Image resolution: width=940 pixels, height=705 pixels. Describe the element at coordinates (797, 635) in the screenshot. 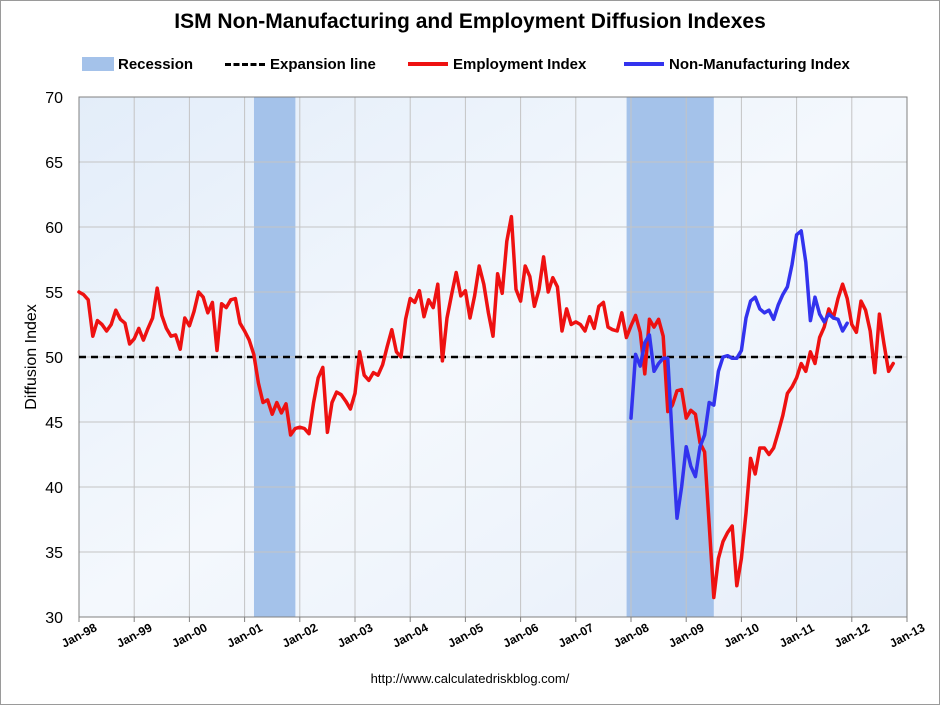

I see `x-tick-label-Jan-11: Jan-11` at that location.